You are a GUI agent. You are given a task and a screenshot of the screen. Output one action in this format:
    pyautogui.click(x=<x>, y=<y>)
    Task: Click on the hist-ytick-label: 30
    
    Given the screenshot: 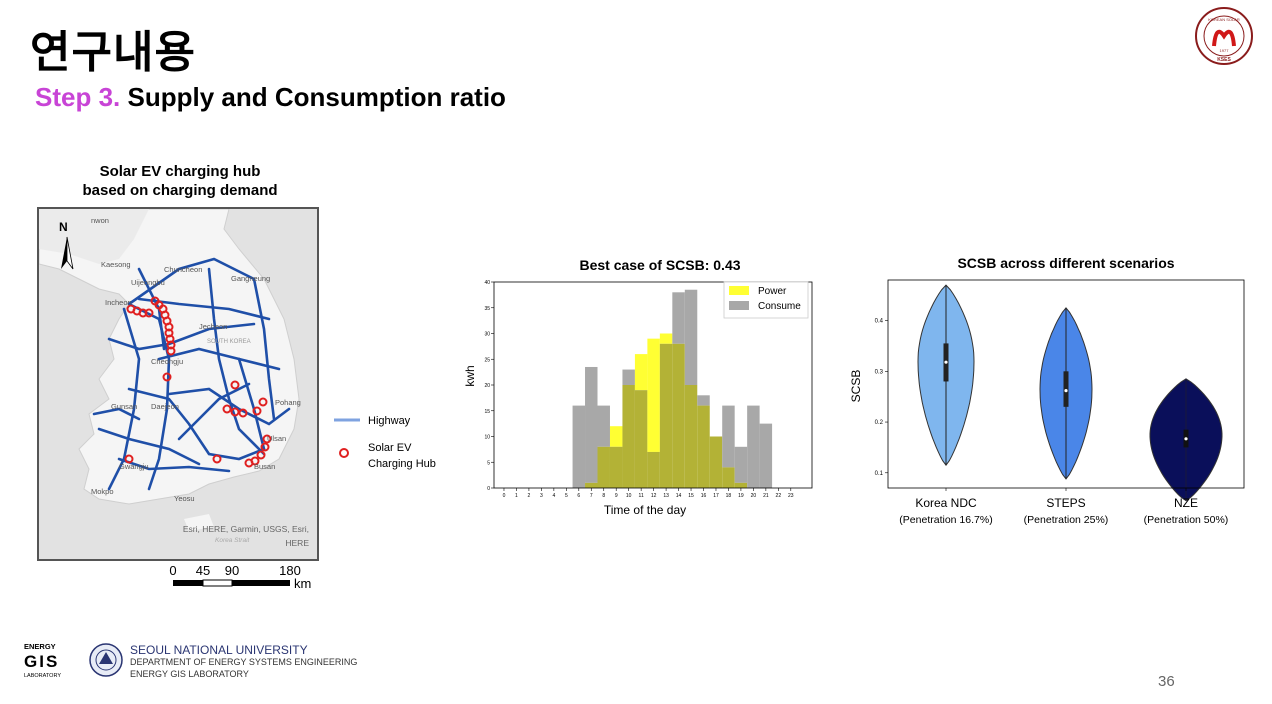 What is the action you would take?
    pyautogui.click(x=487, y=335)
    